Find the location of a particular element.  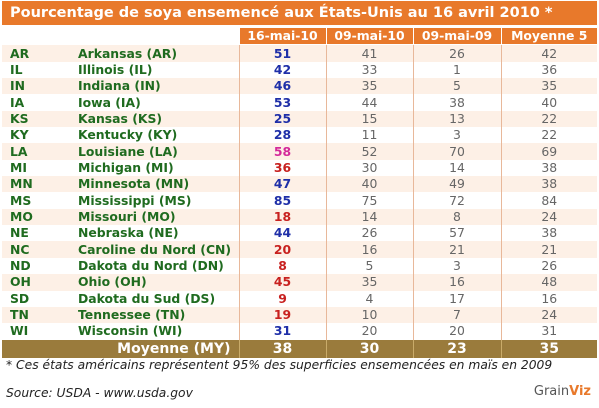

header-row: 16-mai-10 09-mai-10 09-mai-09 Moyenne 5 is located at coordinates (299, 37).